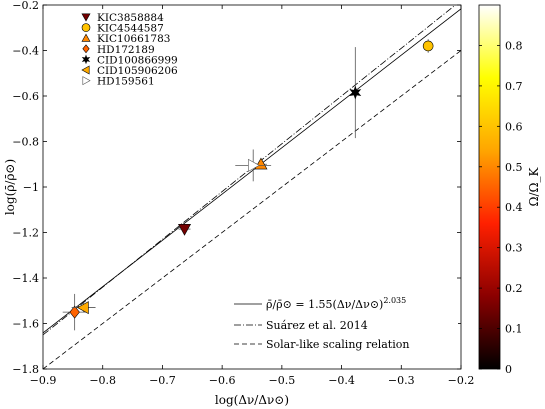  What do you see at coordinates (401, 380) in the screenshot?
I see `x-tick-label: −0.3` at bounding box center [401, 380].